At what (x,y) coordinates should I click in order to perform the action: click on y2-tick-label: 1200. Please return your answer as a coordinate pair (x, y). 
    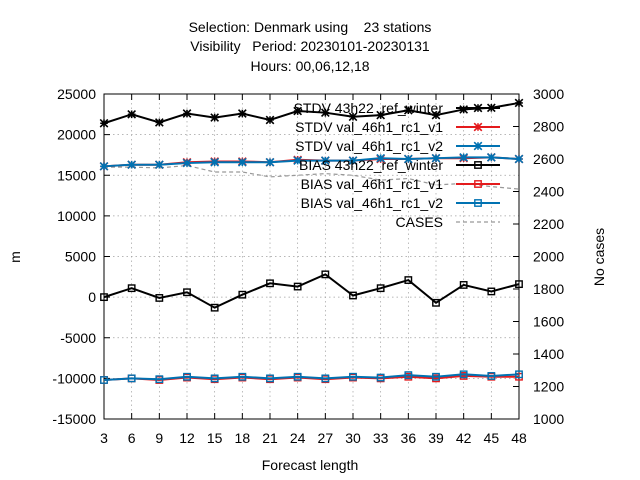
    Looking at the image, I should click on (548, 387).